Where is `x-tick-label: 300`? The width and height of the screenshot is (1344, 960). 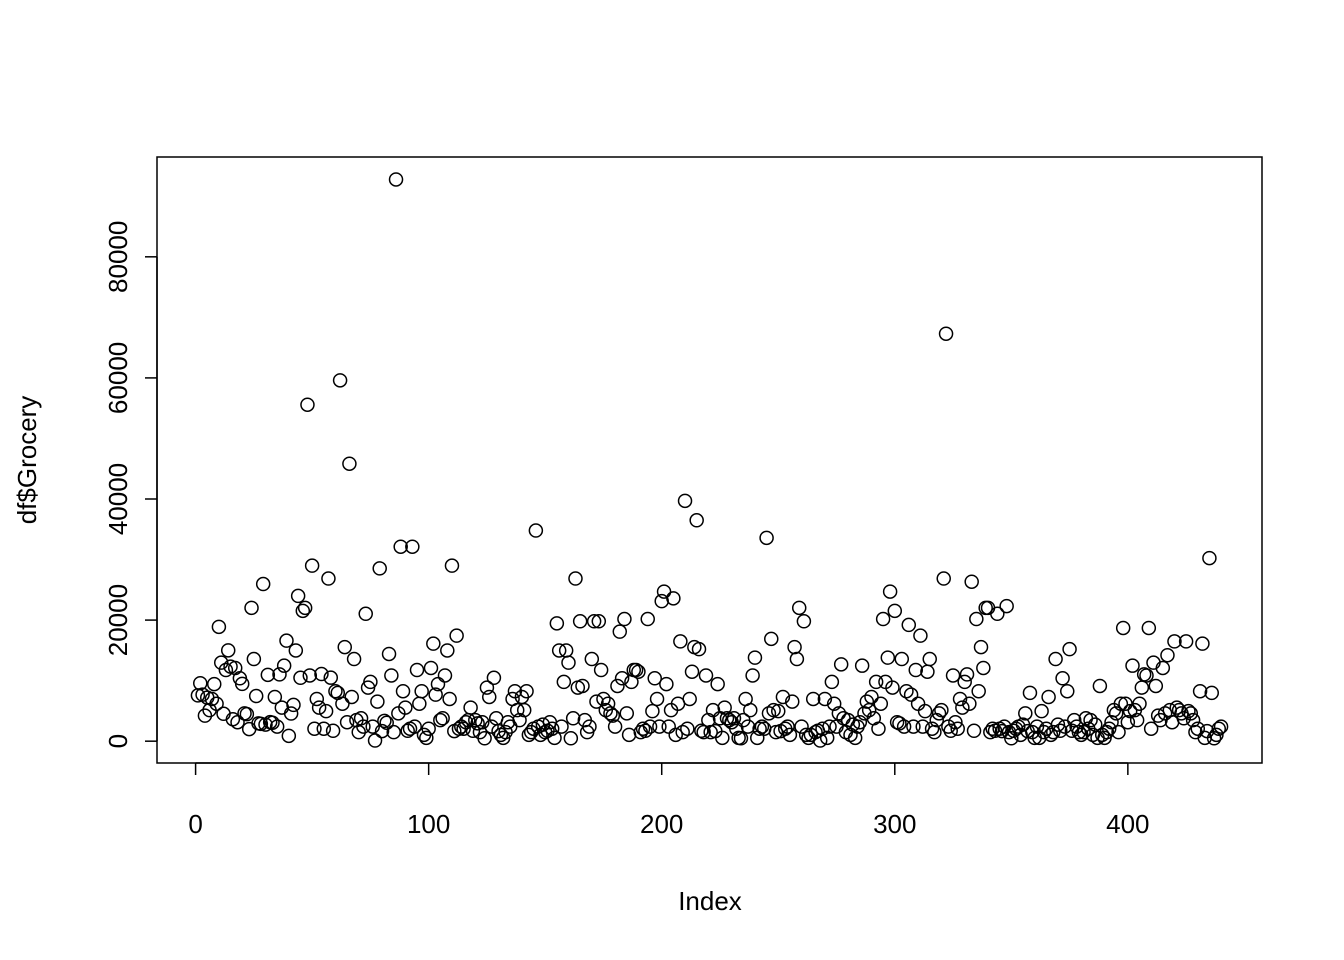 x-tick-label: 300 is located at coordinates (894, 824).